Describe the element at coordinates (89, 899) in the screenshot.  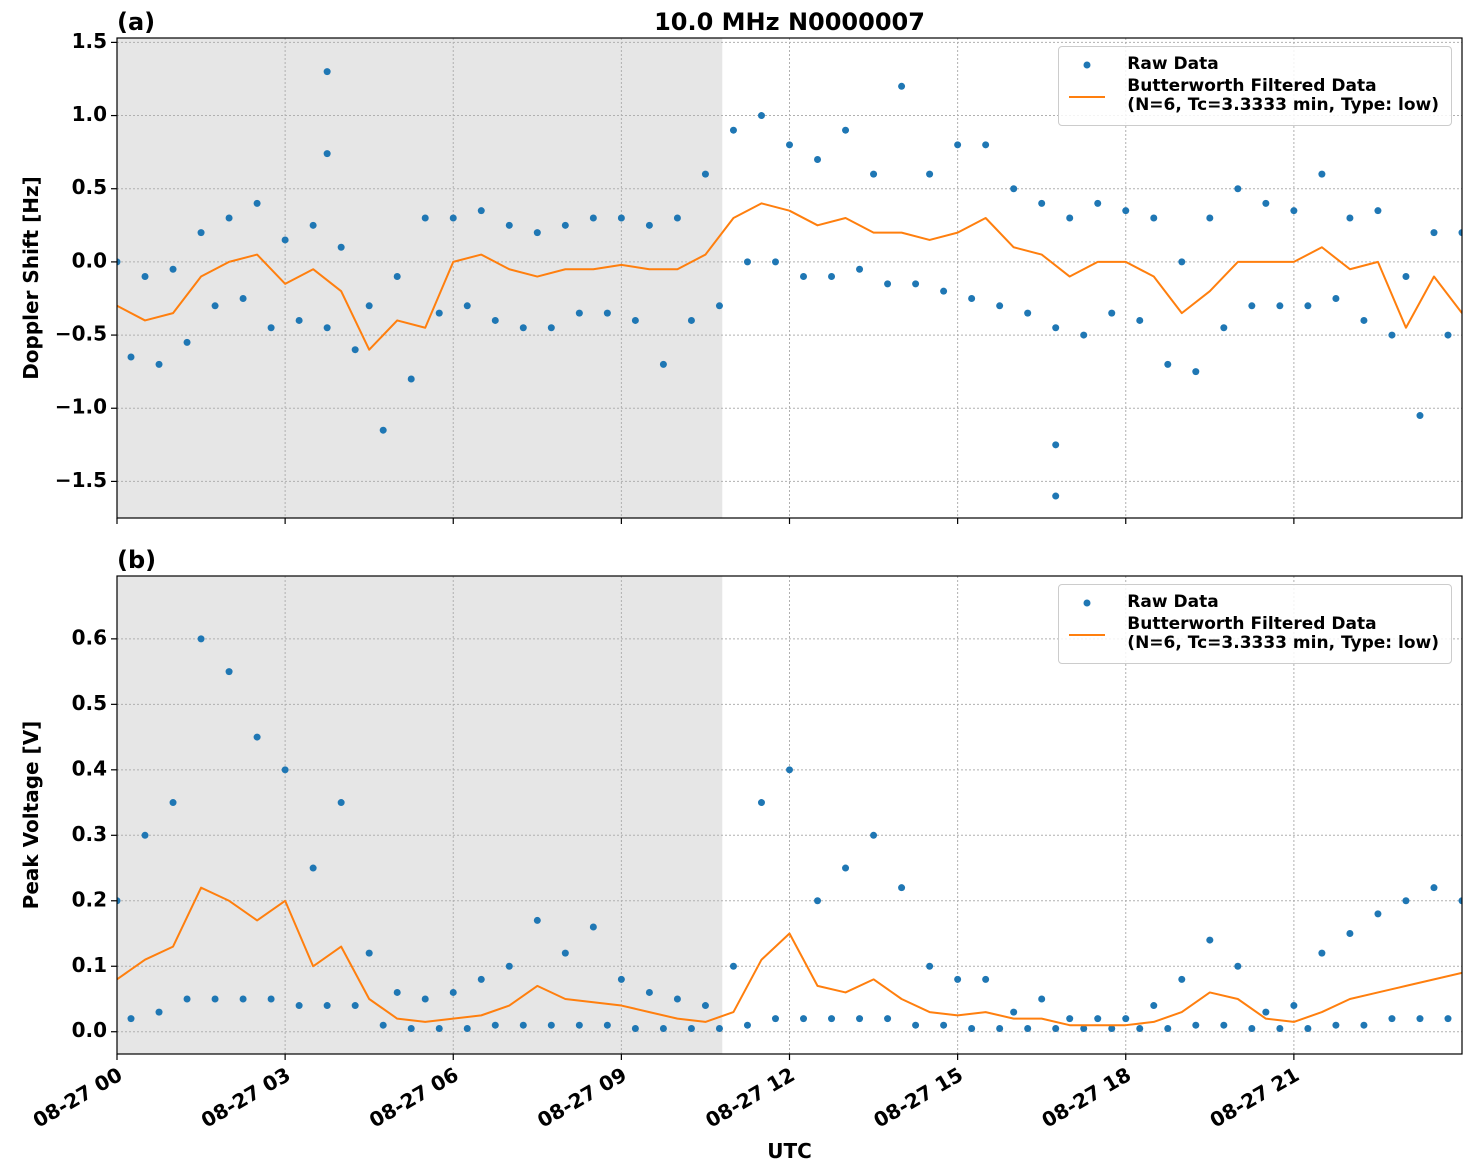
I see `y-tick-label: 0.2` at that location.